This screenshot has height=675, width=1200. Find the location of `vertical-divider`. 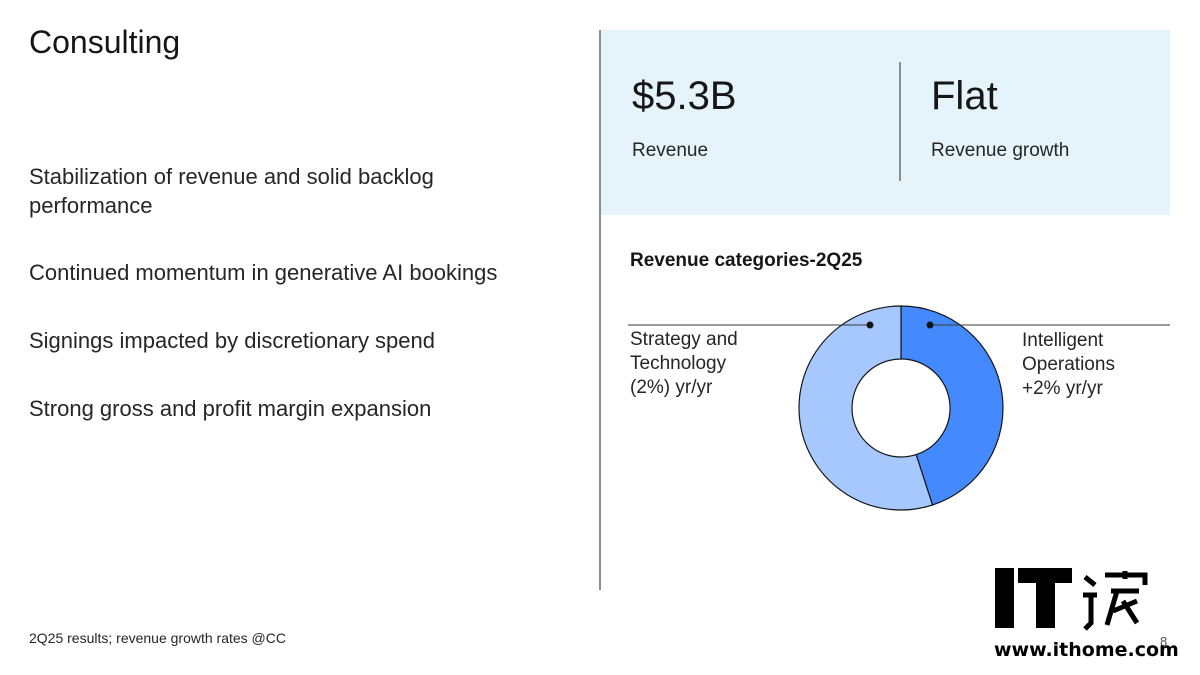

vertical-divider is located at coordinates (600, 310).